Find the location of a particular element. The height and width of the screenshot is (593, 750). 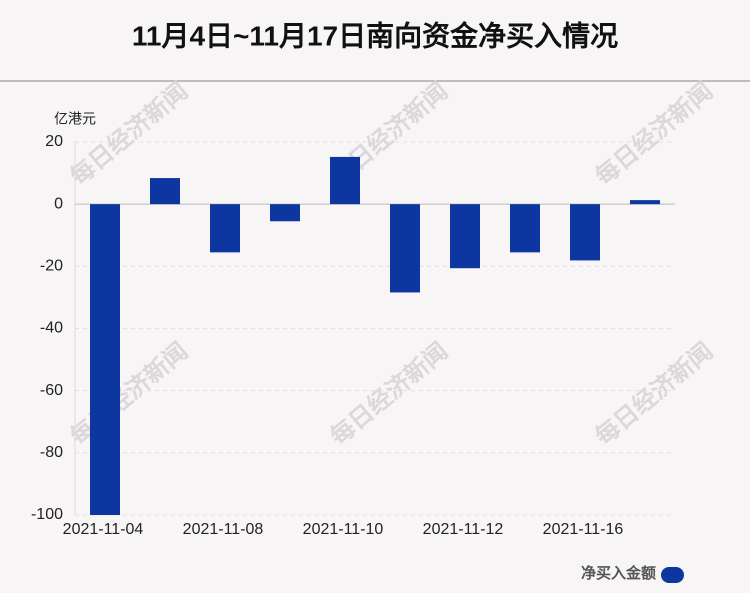

chart-title: 11月4日~11月17日南向资金净买入情况 is located at coordinates (375, 35).